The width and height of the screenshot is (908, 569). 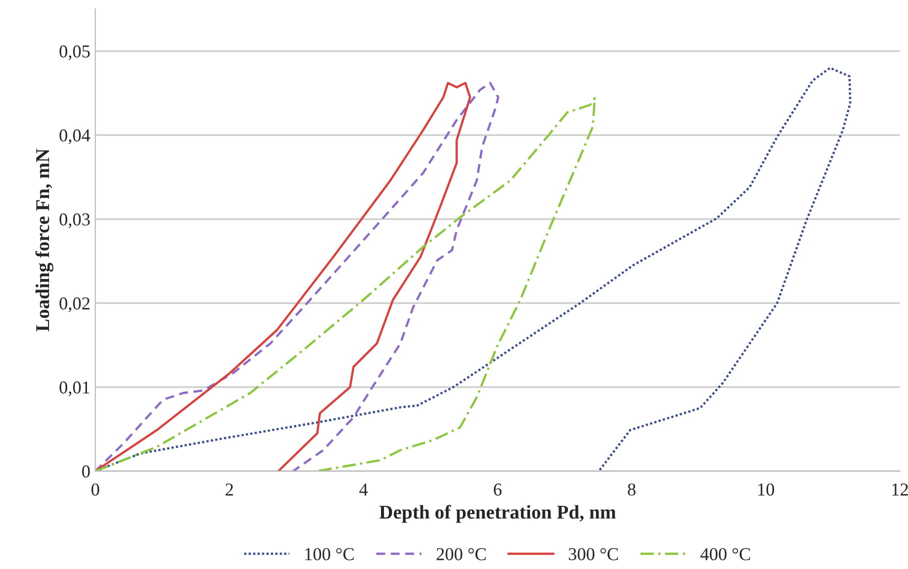 I want to click on x-tick-label: 12, so click(x=900, y=490).